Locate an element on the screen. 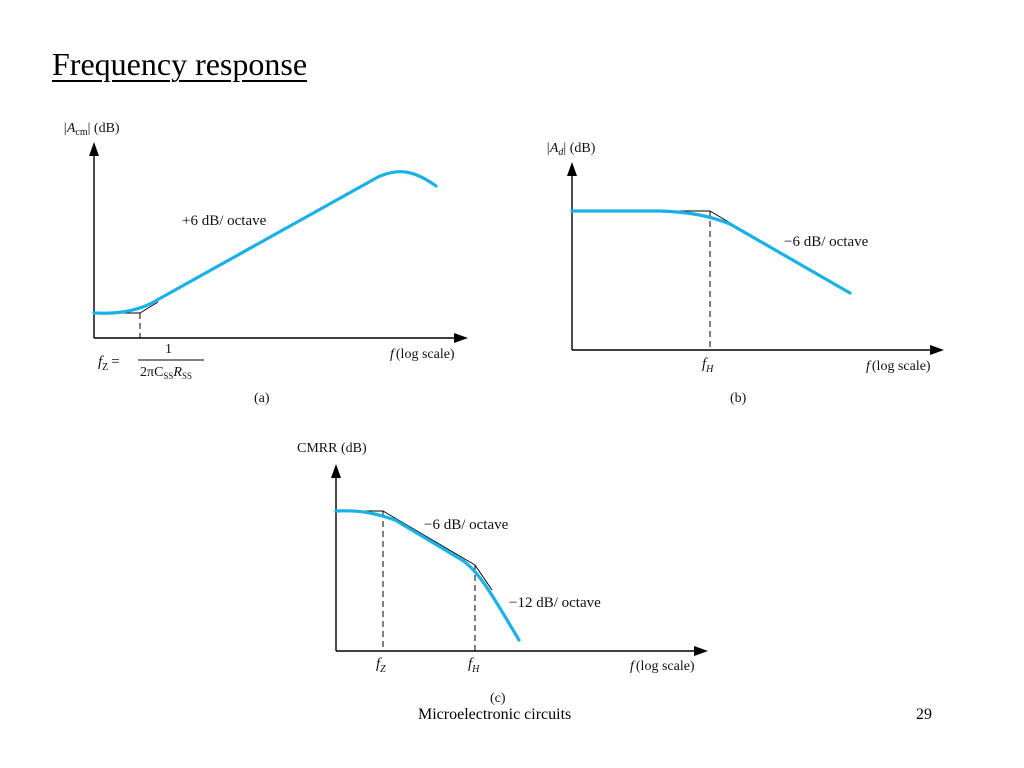 The image size is (1024, 768). panel-c-asymptote-slope1 is located at coordinates (429, 538).